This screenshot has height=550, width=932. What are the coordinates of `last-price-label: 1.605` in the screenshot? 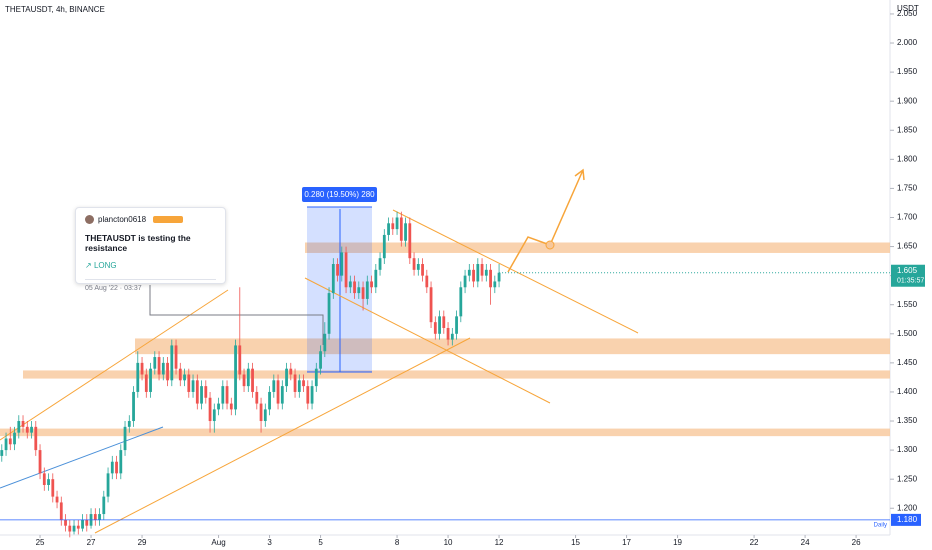 It's located at (907, 270).